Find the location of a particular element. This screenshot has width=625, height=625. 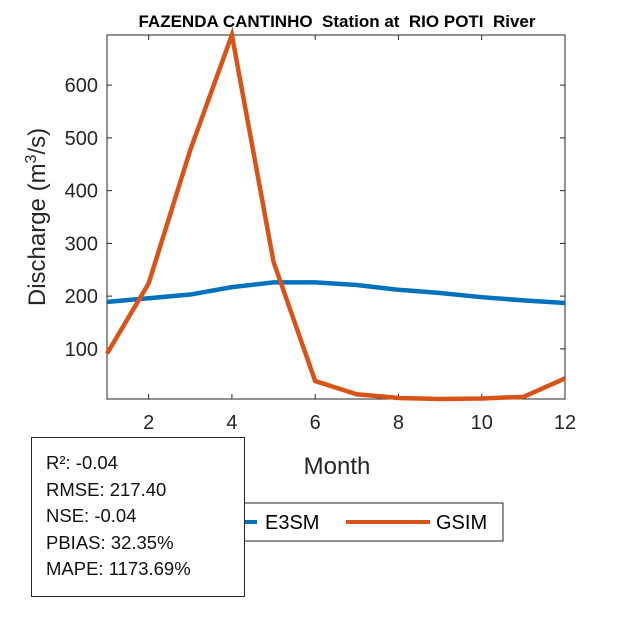

stat-nse: NSE: -0.04 is located at coordinates (91, 515).